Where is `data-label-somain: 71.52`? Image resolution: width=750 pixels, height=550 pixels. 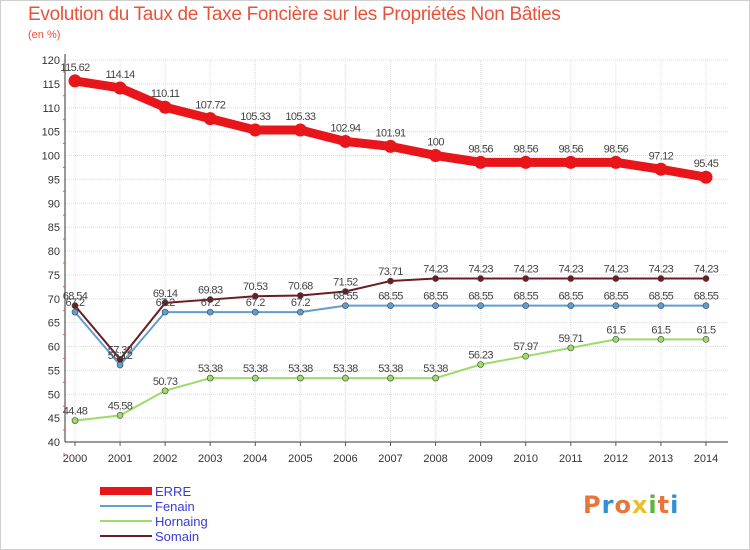 data-label-somain: 71.52 is located at coordinates (345, 282).